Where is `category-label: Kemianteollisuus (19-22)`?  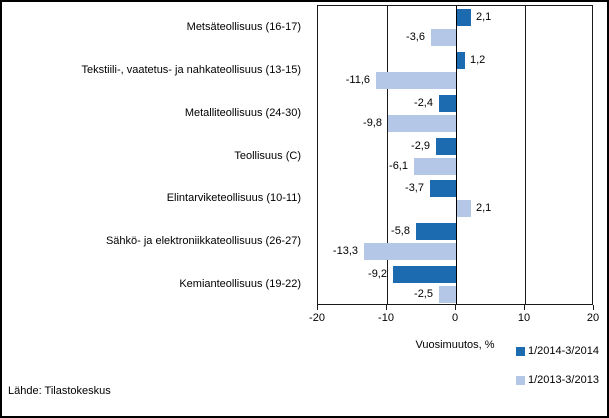 category-label: Kemianteollisuus (19-22) is located at coordinates (240, 283).